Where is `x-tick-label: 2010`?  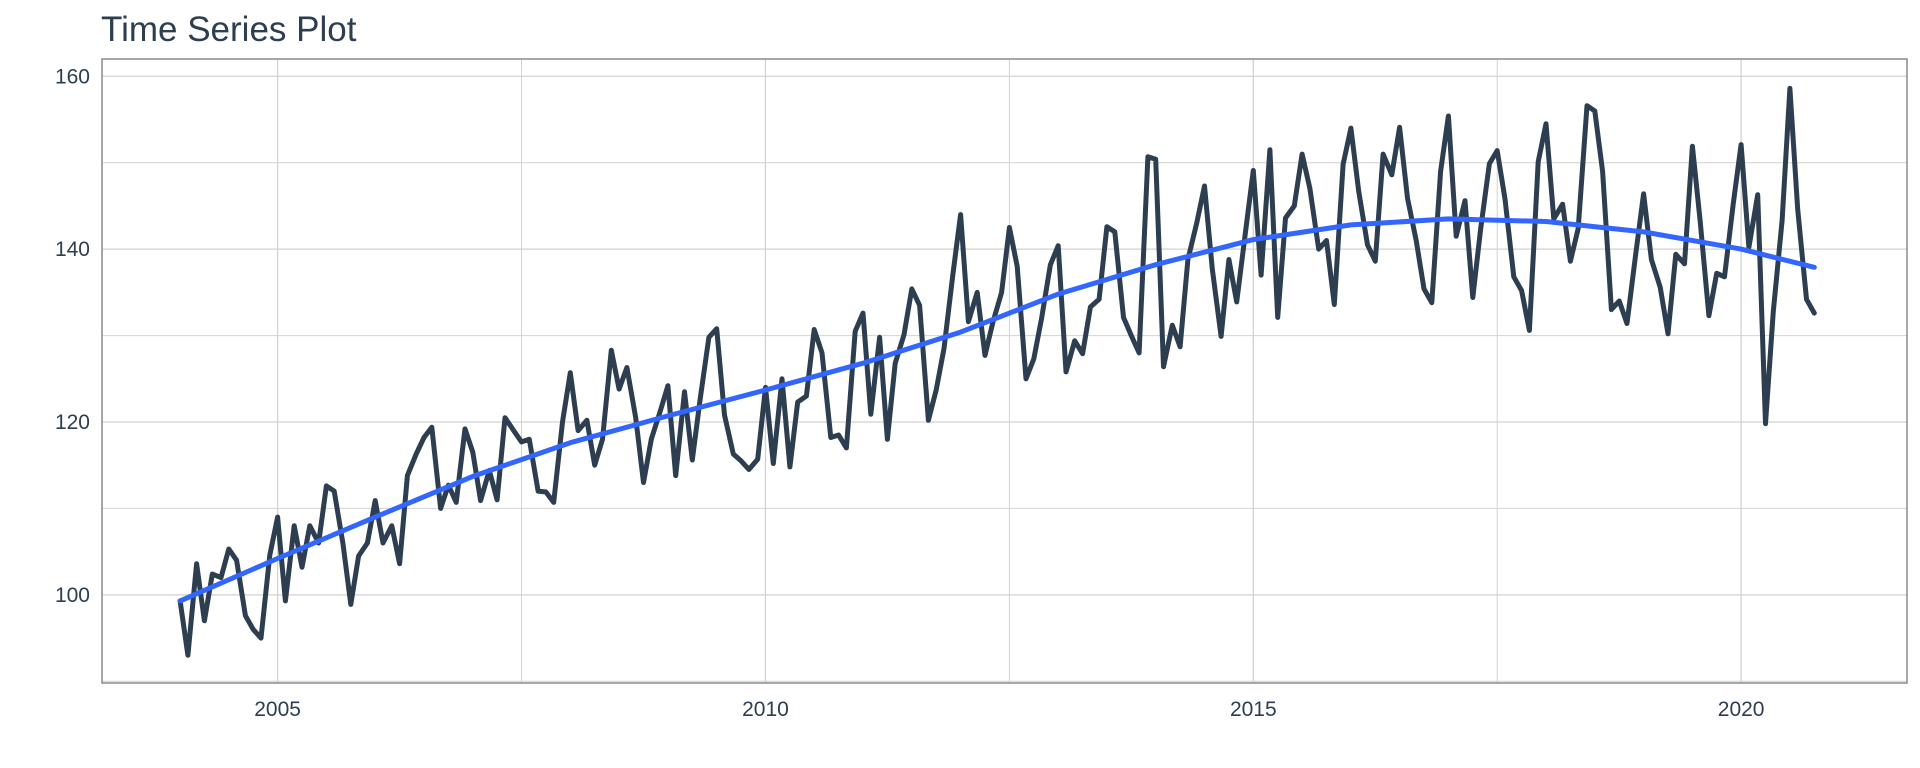 x-tick-label: 2010 is located at coordinates (765, 709).